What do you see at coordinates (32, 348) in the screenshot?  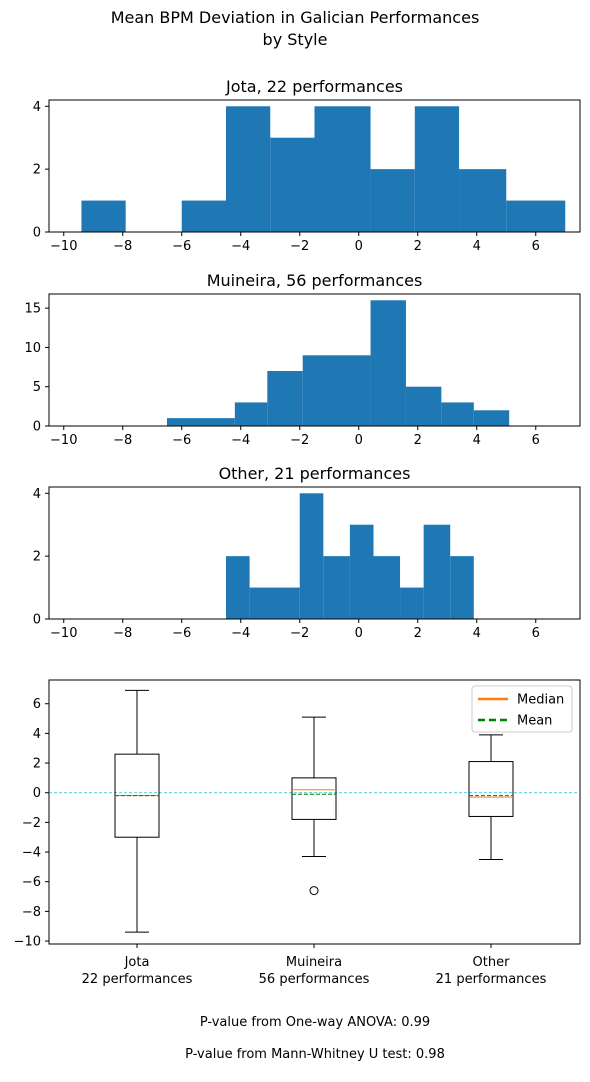 I see `y-tick-label: 10` at bounding box center [32, 348].